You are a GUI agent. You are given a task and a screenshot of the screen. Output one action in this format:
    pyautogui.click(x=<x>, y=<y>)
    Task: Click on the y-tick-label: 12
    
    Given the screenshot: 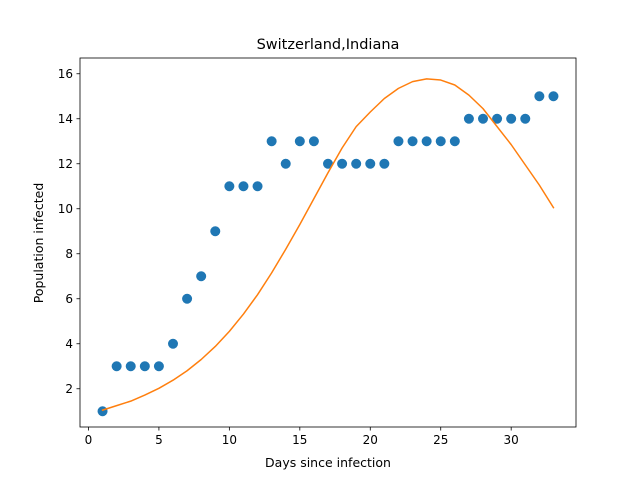 What is the action you would take?
    pyautogui.click(x=65, y=164)
    